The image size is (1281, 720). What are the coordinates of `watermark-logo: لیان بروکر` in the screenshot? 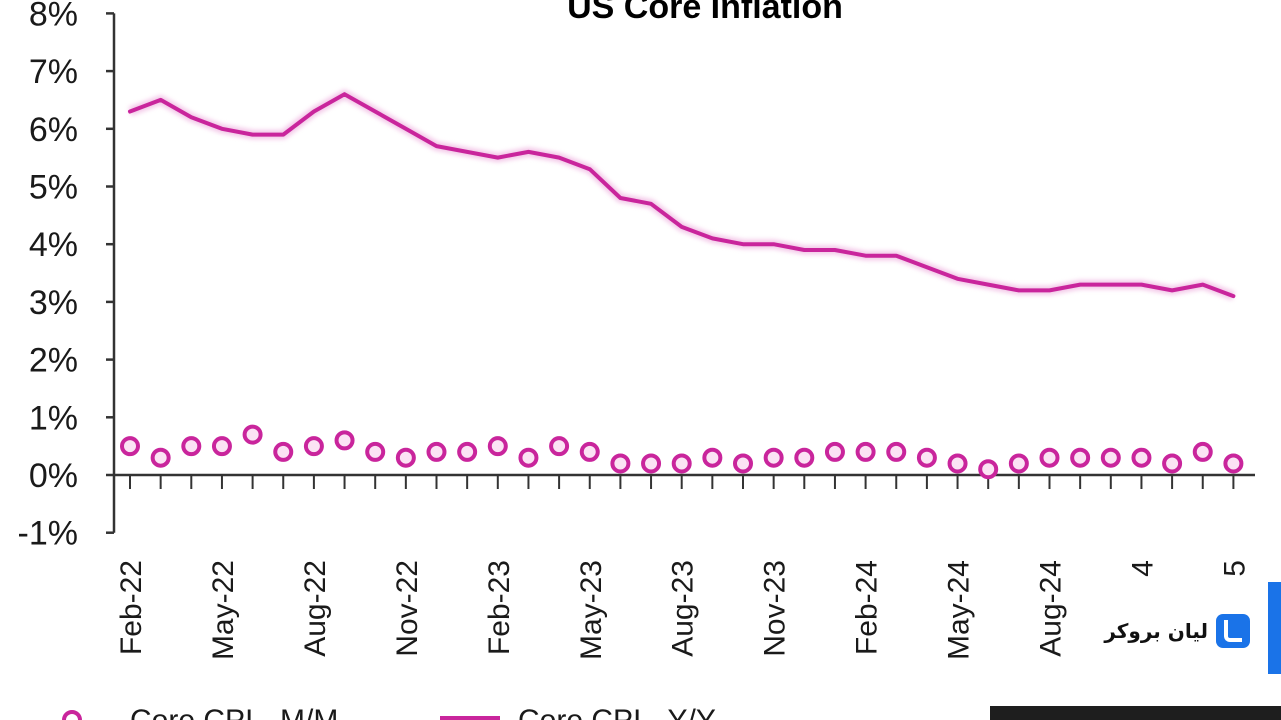 It's located at (1175, 631).